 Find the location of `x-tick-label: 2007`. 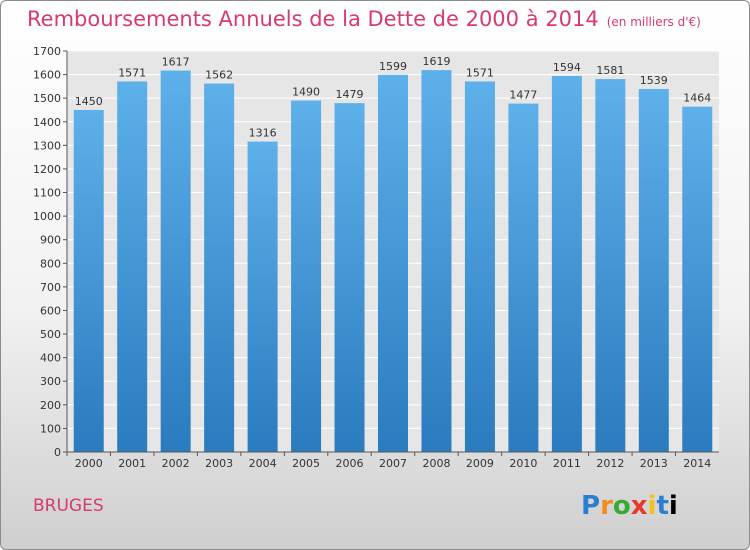

x-tick-label: 2007 is located at coordinates (393, 463).